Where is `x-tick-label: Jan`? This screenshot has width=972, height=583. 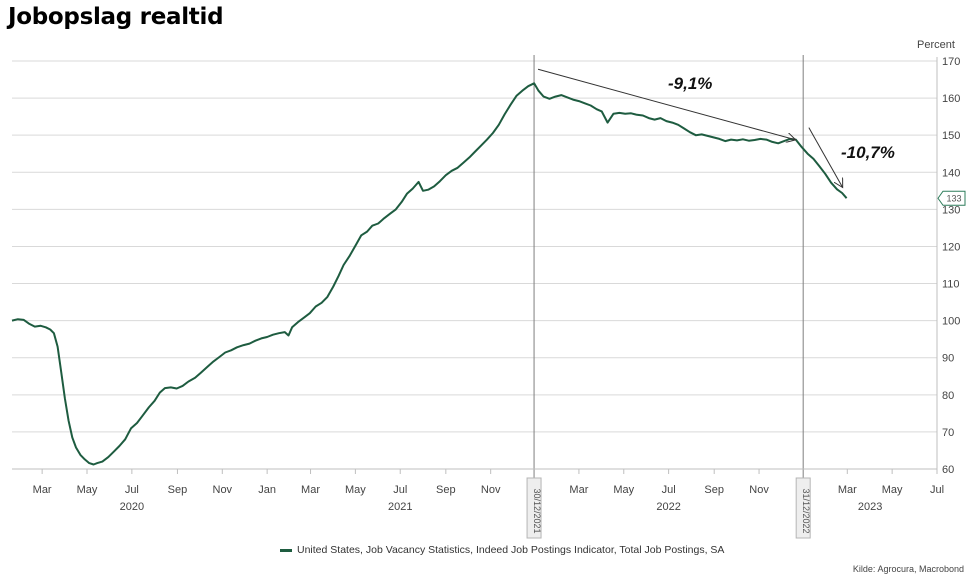 x-tick-label: Jan is located at coordinates (267, 490).